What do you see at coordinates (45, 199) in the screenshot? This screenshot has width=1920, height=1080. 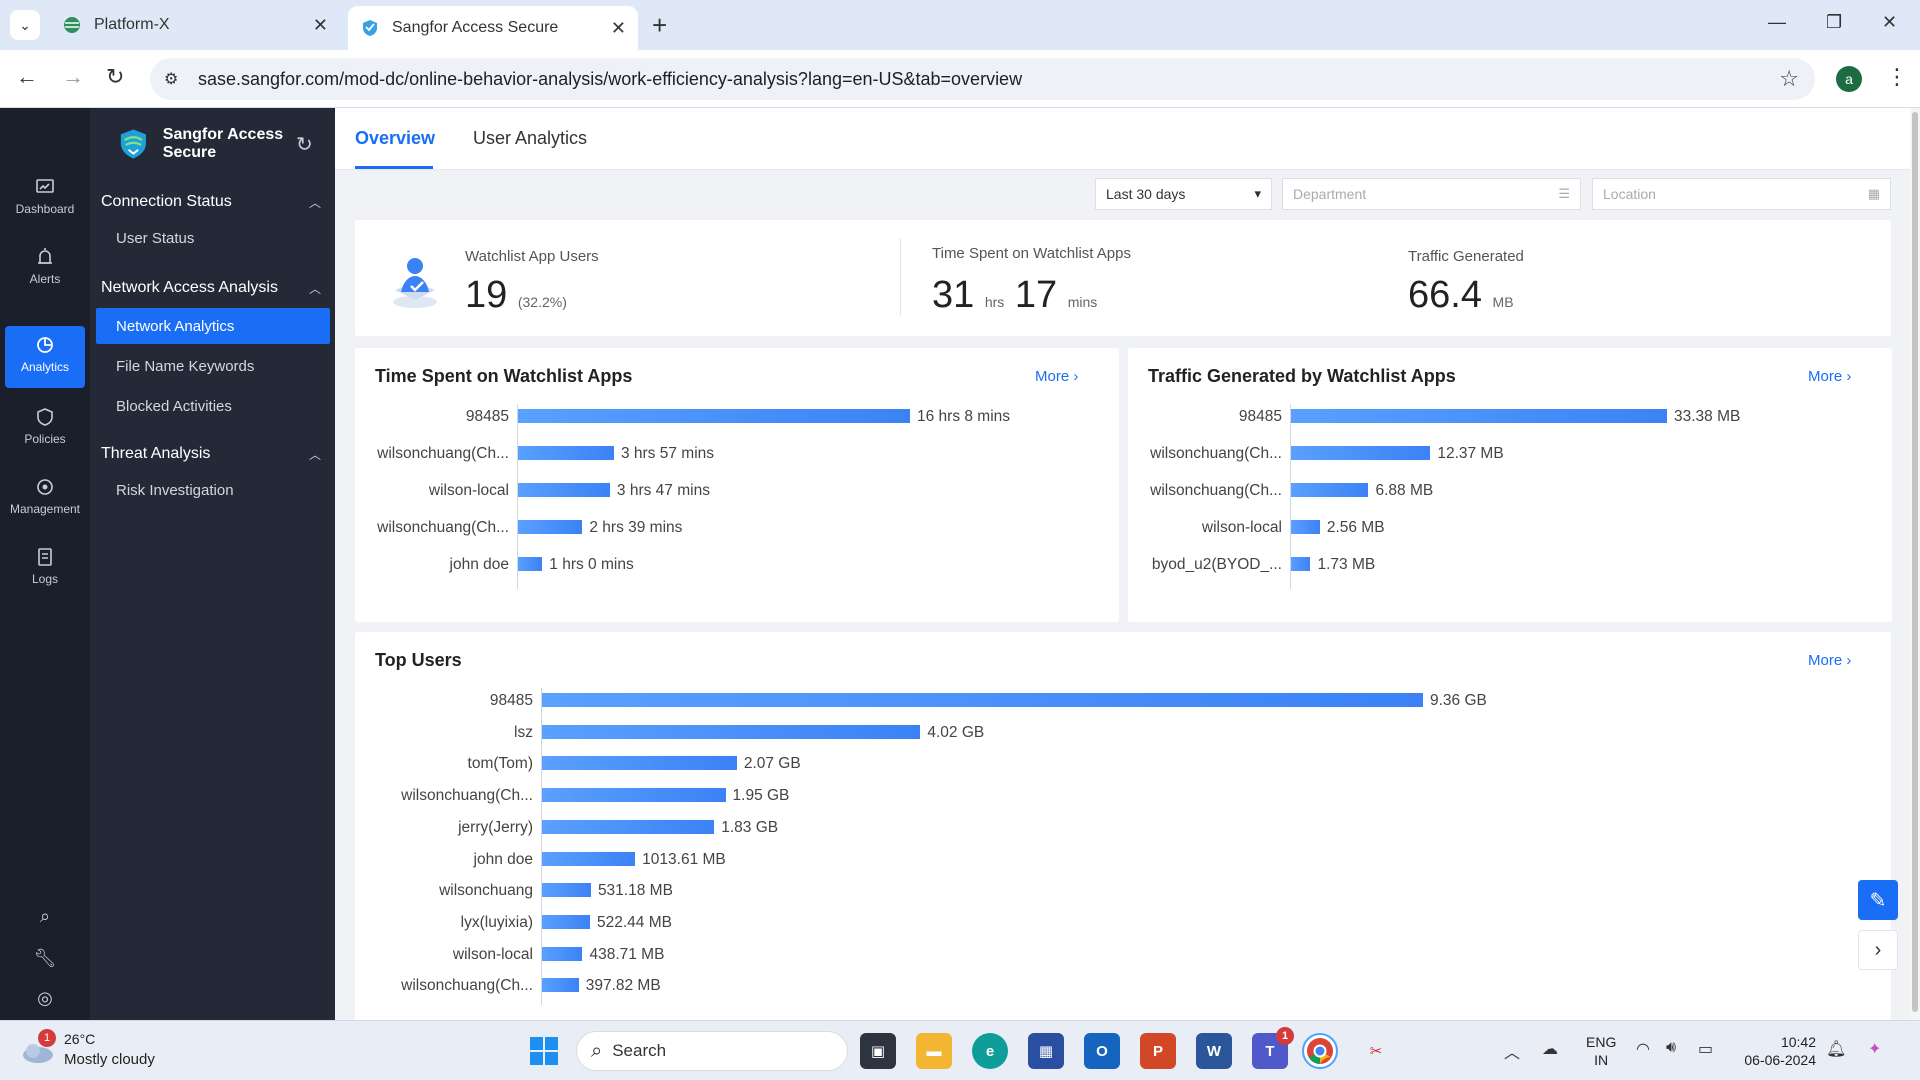 I see `rail-dashboard: Dashboard` at bounding box center [45, 199].